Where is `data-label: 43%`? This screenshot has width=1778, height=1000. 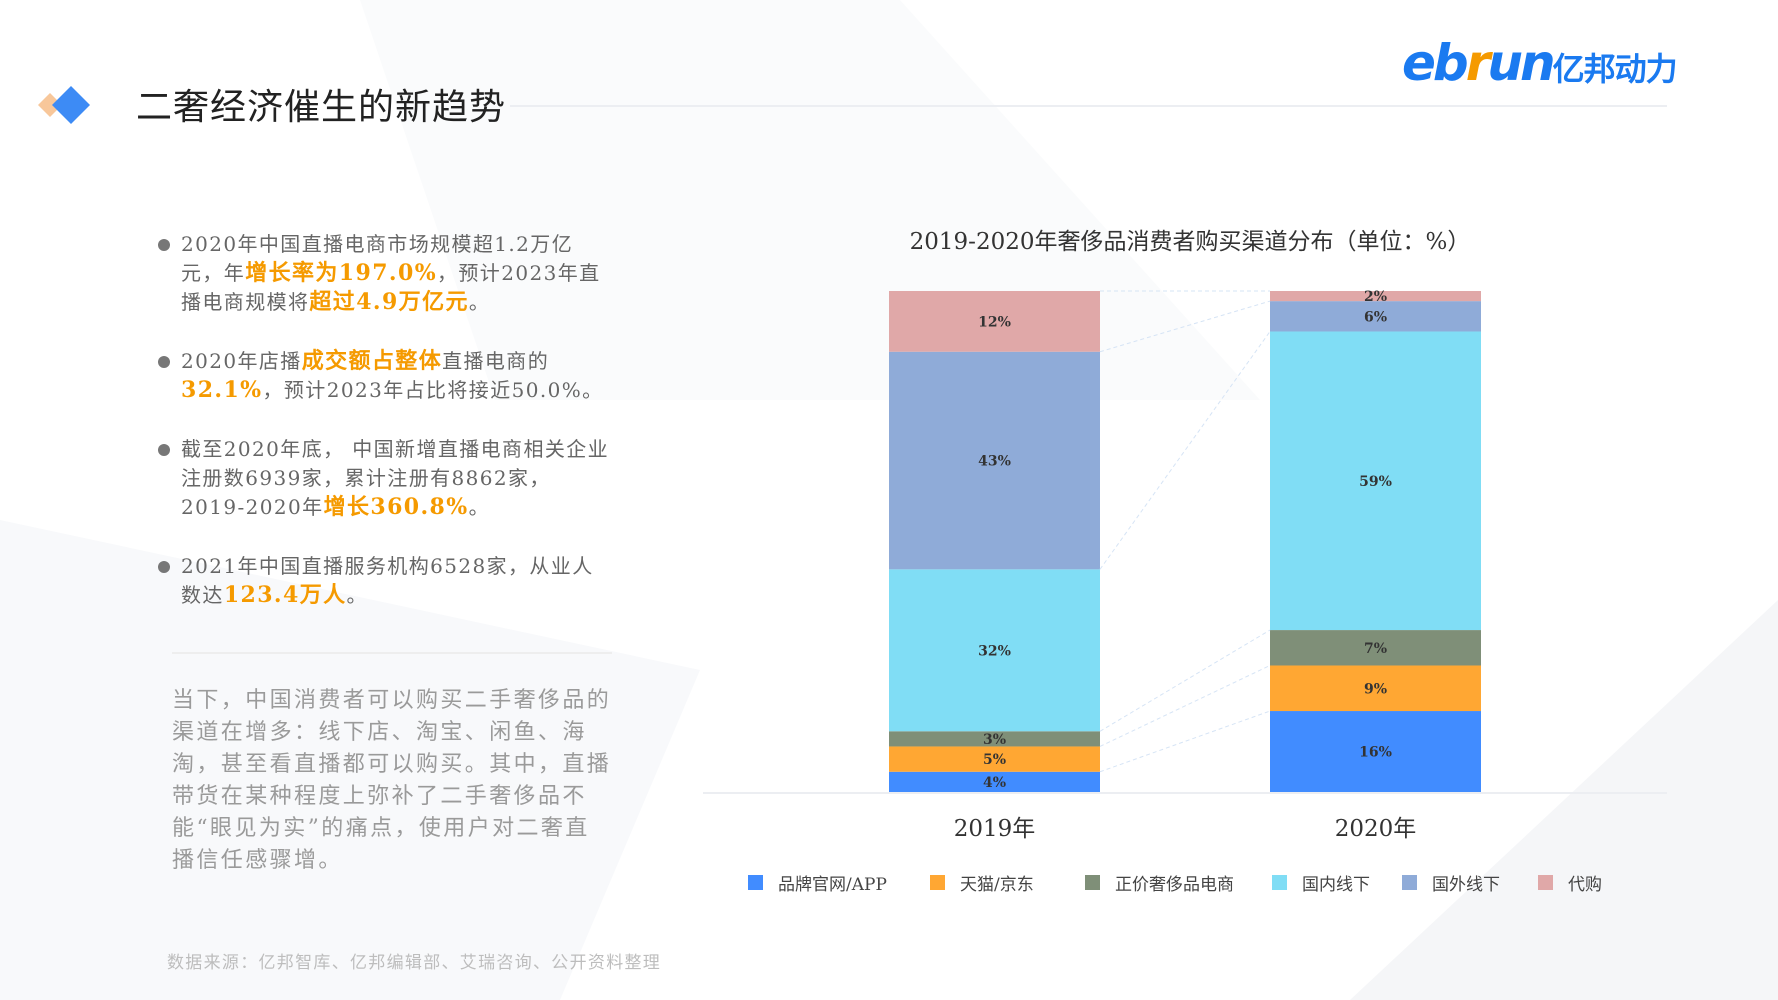 data-label: 43% is located at coordinates (994, 462).